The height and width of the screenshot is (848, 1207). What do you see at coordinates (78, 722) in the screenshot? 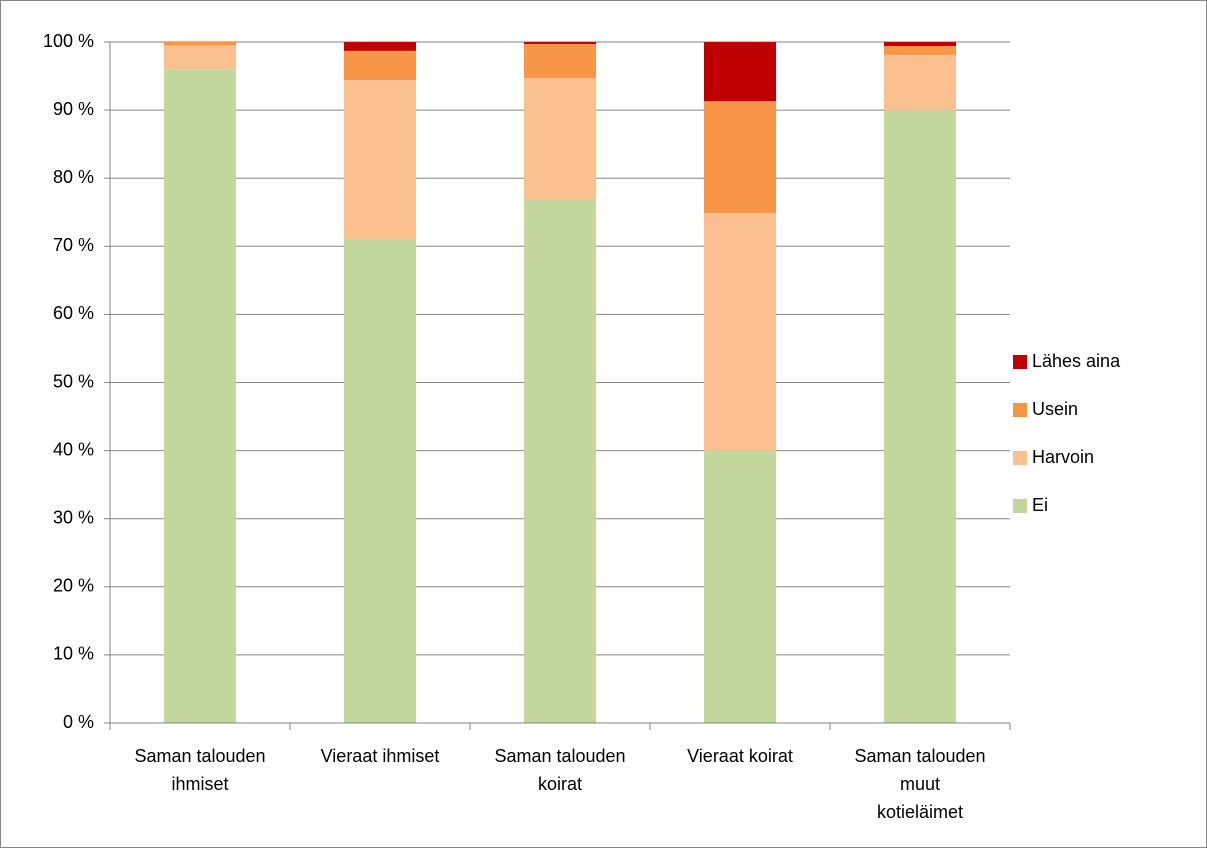
I see `y-tick-label: 0 %` at bounding box center [78, 722].